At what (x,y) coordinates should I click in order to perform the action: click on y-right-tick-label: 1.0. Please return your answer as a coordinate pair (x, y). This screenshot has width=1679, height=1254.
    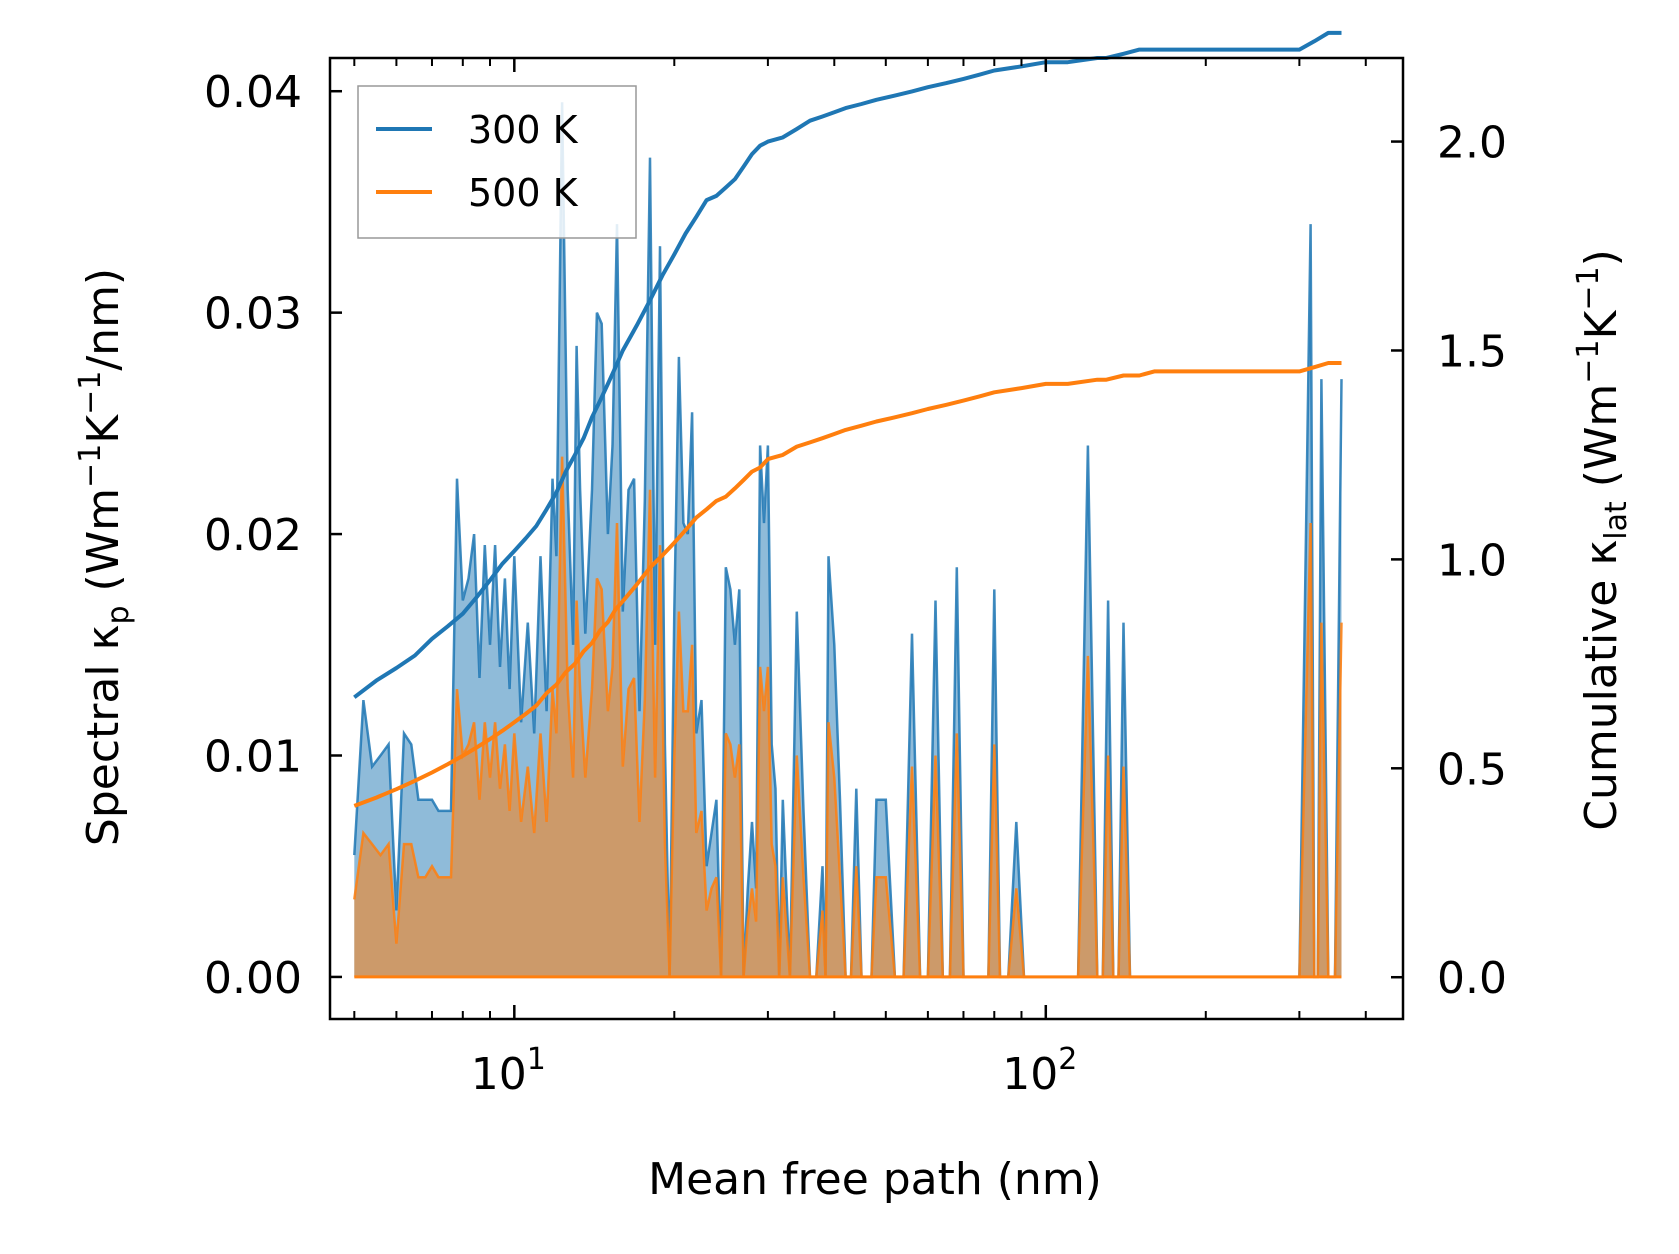
    Looking at the image, I should click on (1472, 560).